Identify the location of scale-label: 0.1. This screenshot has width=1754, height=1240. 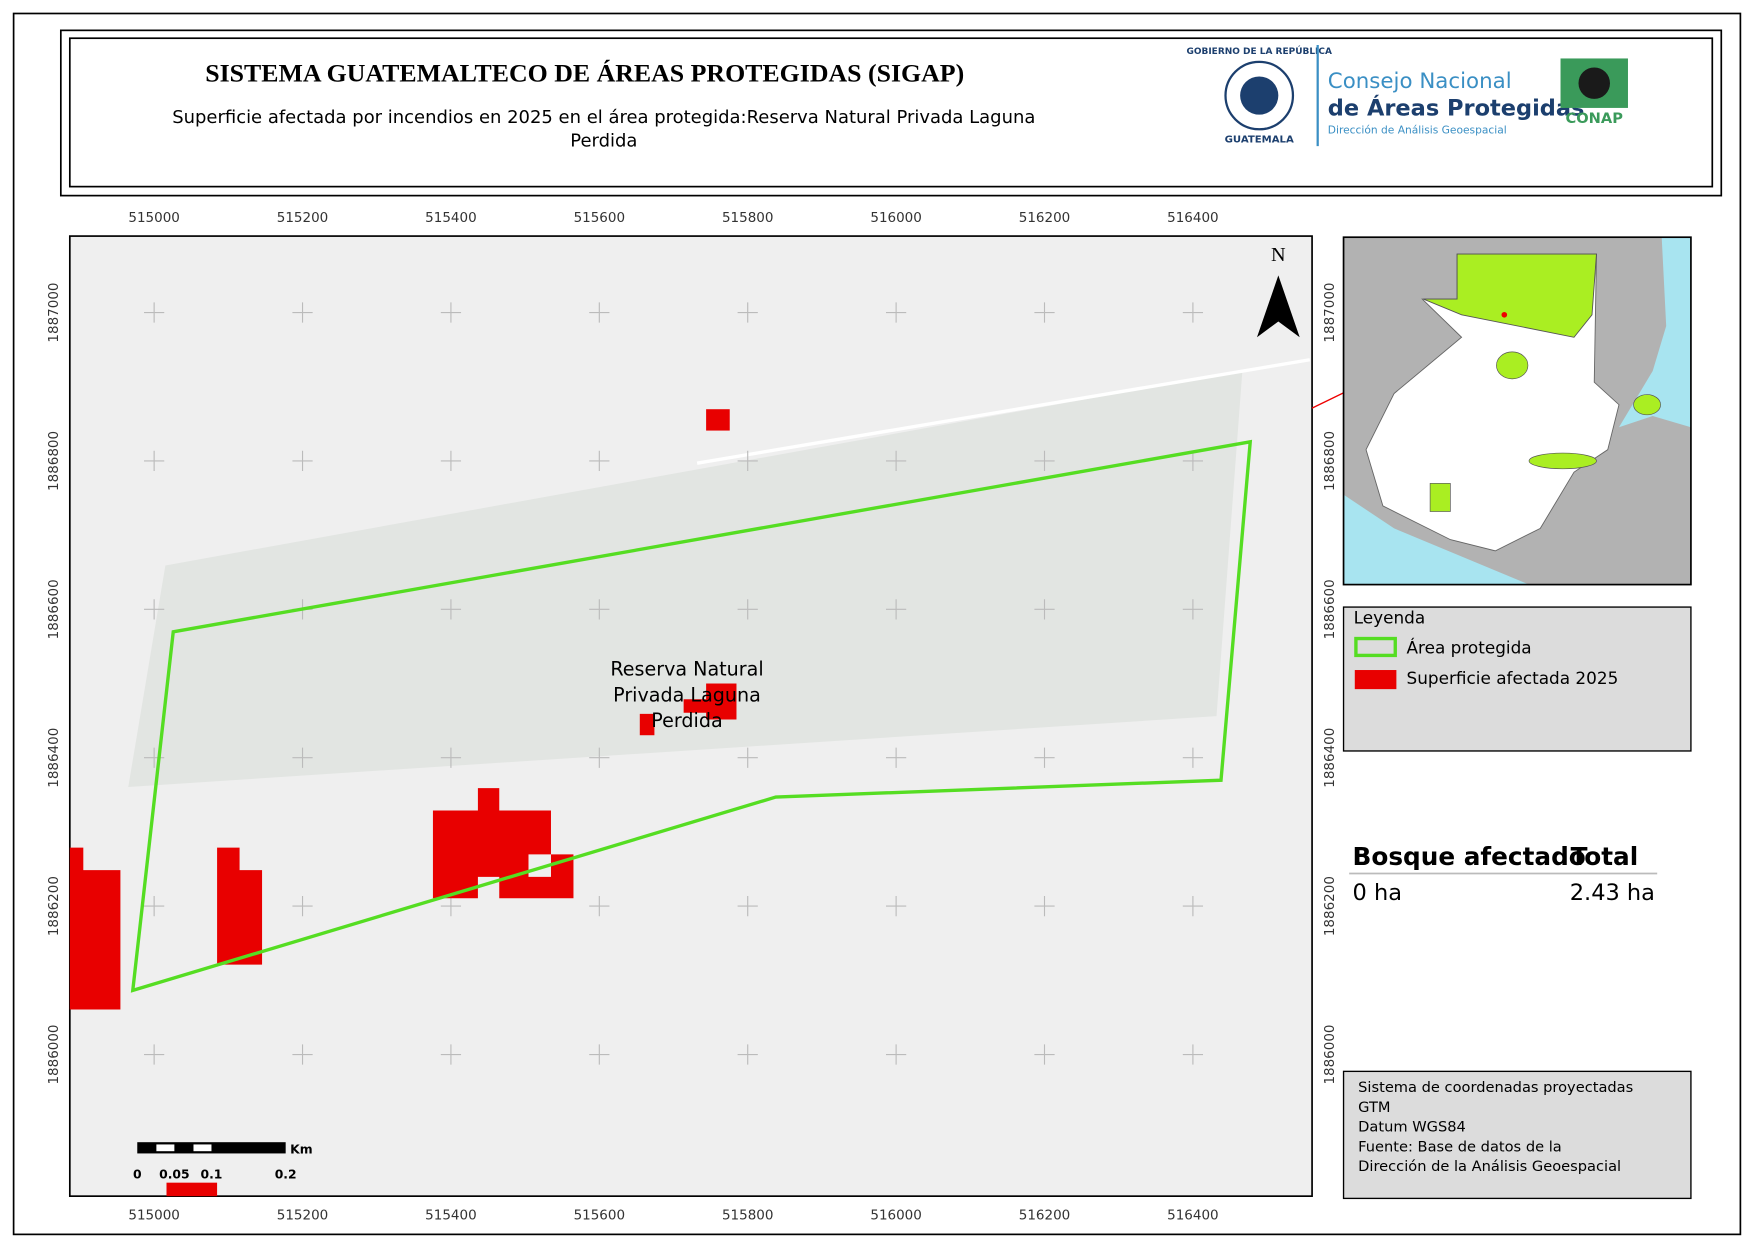
(212, 1174).